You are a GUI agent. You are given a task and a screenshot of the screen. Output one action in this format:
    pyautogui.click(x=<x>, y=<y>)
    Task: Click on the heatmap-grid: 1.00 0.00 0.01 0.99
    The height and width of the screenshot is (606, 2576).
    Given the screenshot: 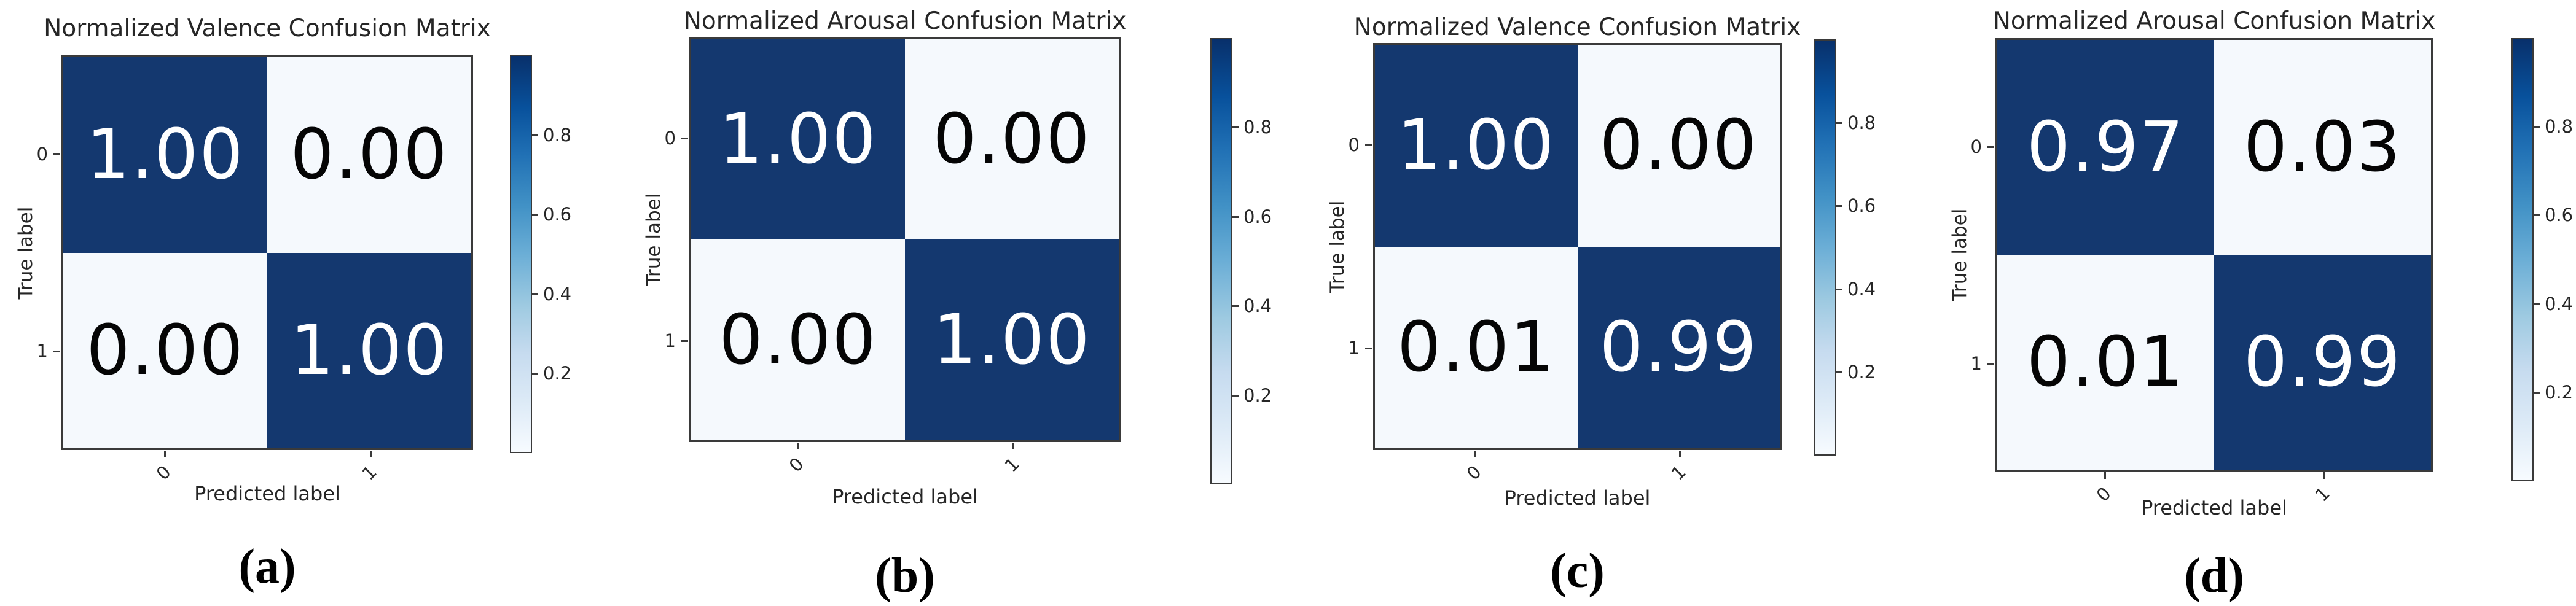 What is the action you would take?
    pyautogui.click(x=1578, y=246)
    